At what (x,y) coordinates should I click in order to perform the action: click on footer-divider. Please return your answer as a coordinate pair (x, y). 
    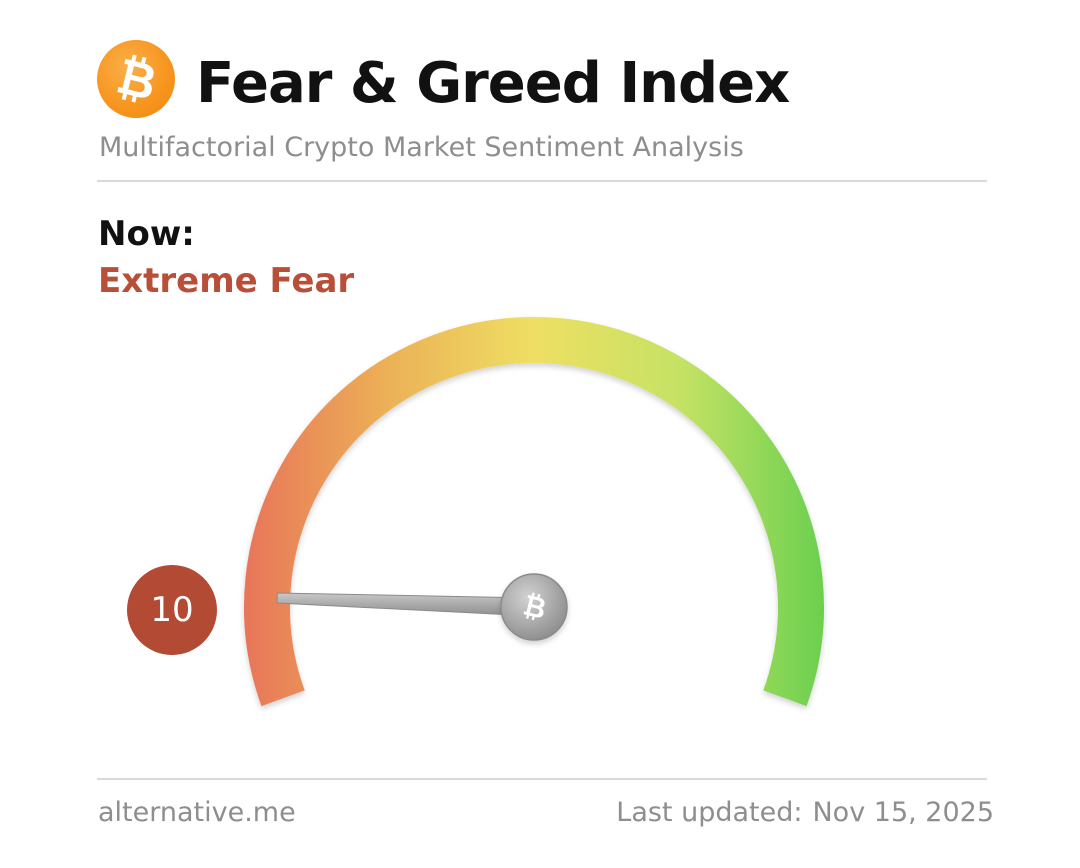
    Looking at the image, I should click on (542, 779).